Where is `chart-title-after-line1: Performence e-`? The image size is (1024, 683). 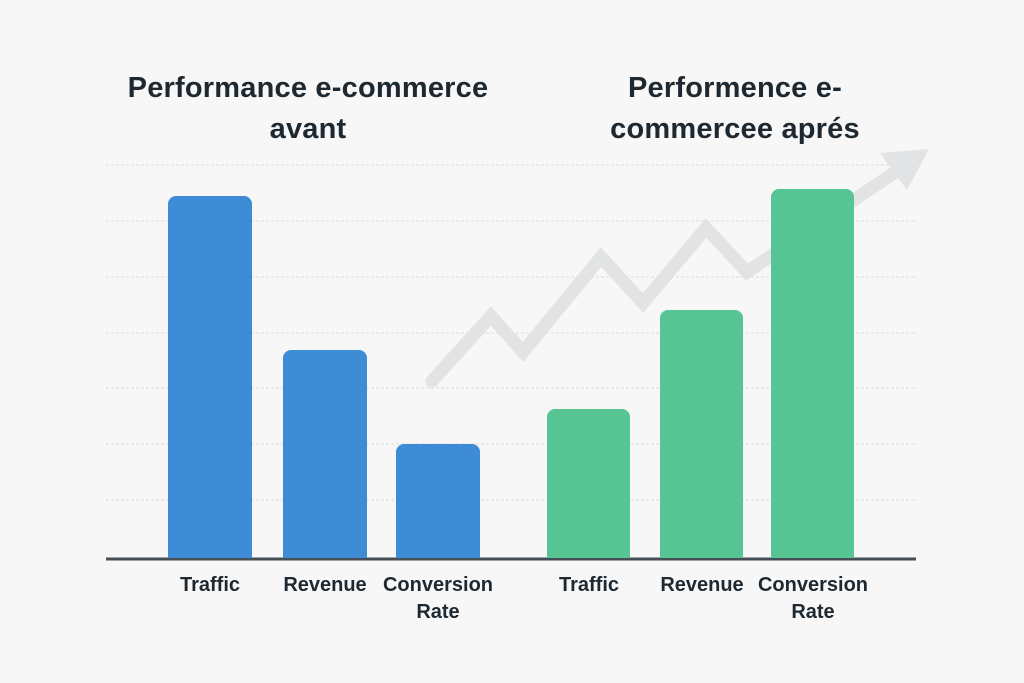 chart-title-after-line1: Performence e- is located at coordinates (735, 88).